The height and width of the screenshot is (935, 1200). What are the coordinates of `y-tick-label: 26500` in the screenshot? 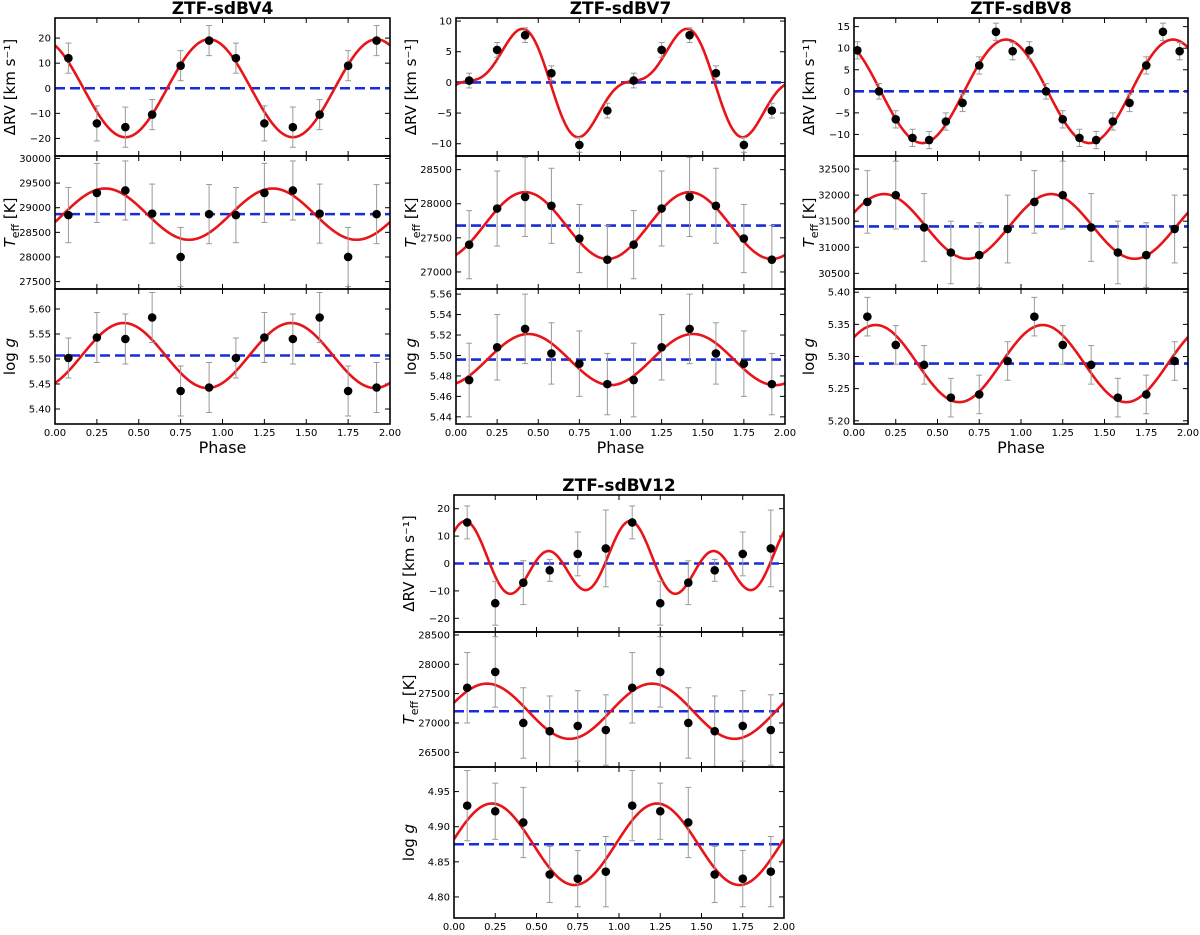 It's located at (434, 753).